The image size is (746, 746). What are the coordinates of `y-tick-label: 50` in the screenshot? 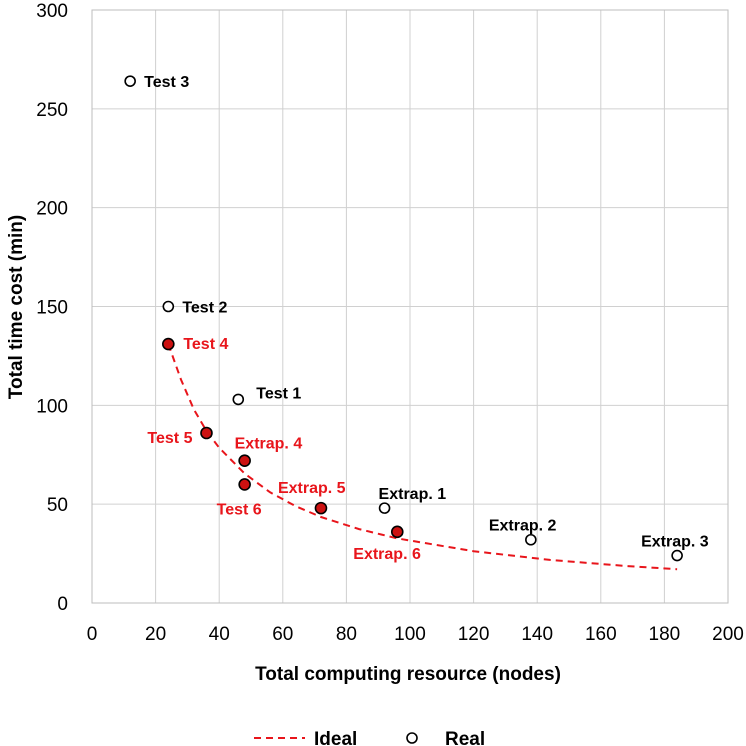 It's located at (57, 505).